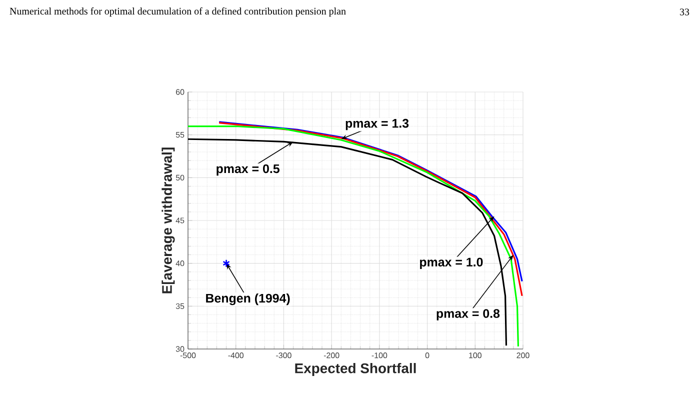  I want to click on x-axis-title: Expected Shortfall, so click(355, 369).